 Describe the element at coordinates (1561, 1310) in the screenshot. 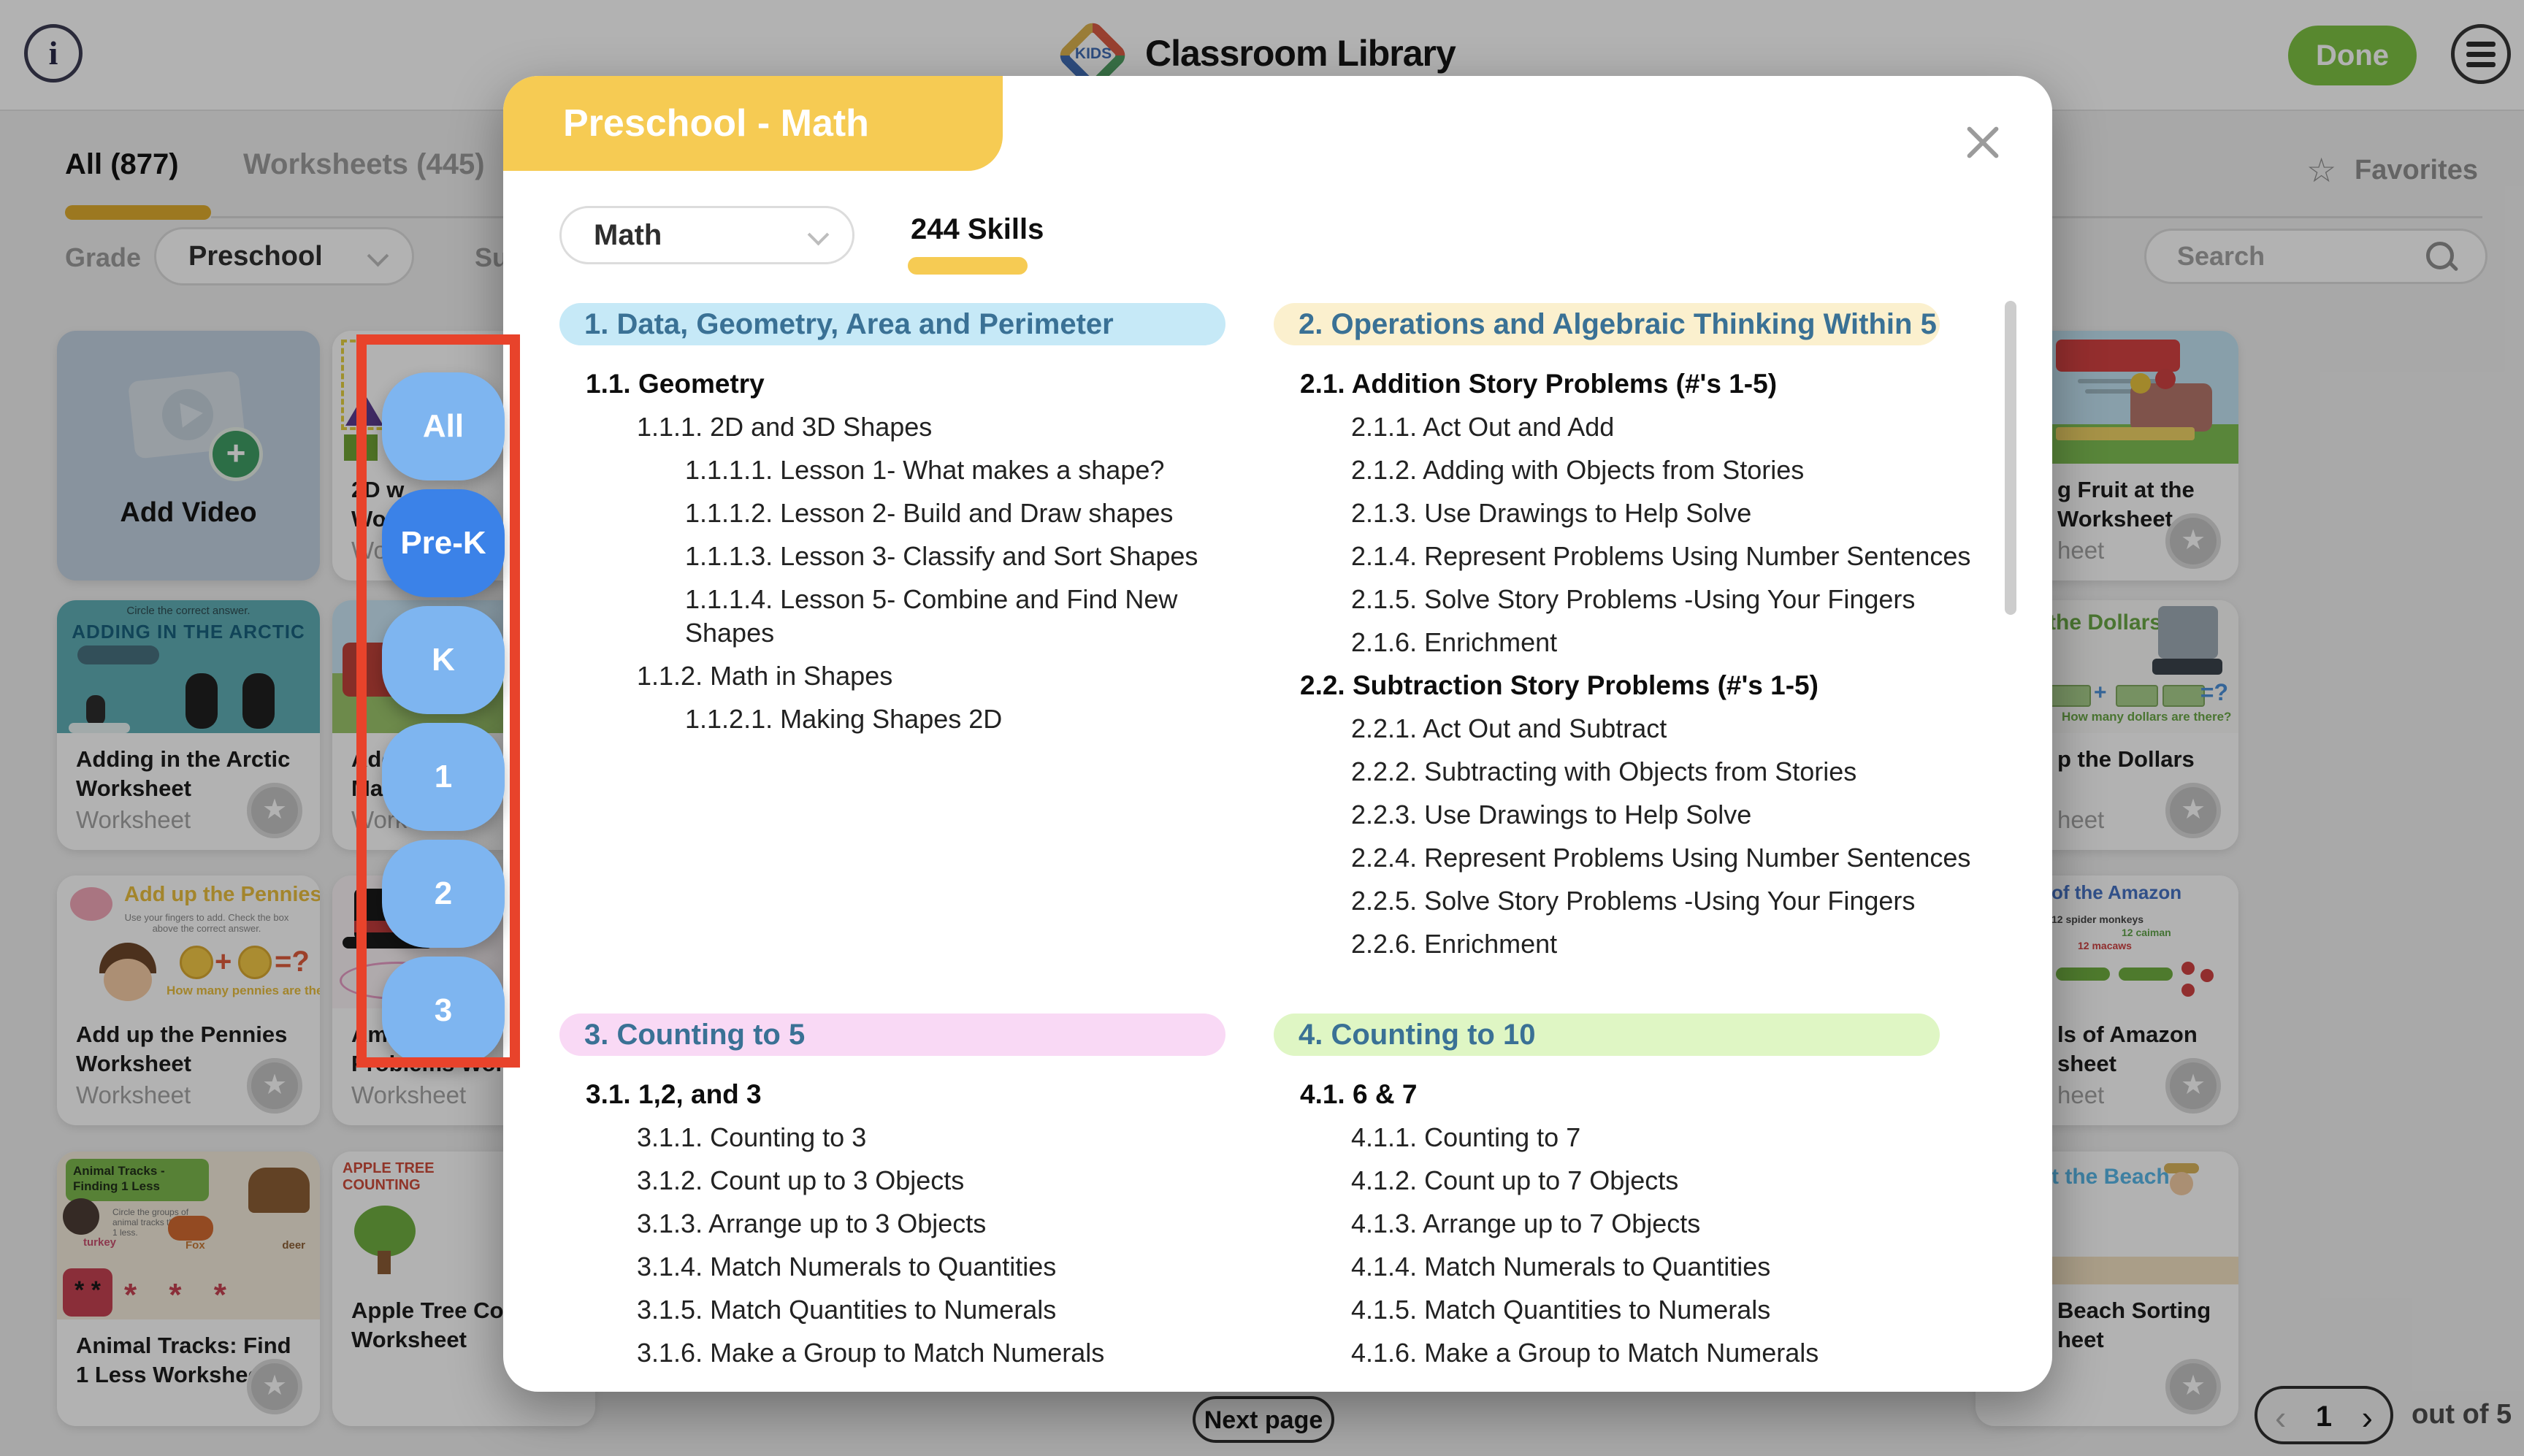

I see `skill-item: 4.1.5. Match Quantities to Numerals` at that location.